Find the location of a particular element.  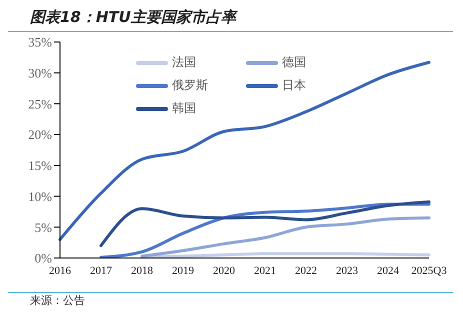

y-tick-label: 25% is located at coordinates (40, 104).